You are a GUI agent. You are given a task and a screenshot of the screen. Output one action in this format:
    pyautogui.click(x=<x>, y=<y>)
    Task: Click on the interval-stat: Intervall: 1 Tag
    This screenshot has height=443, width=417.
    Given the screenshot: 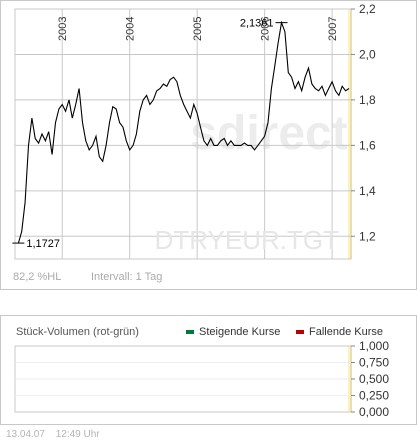 What is the action you would take?
    pyautogui.click(x=126, y=277)
    